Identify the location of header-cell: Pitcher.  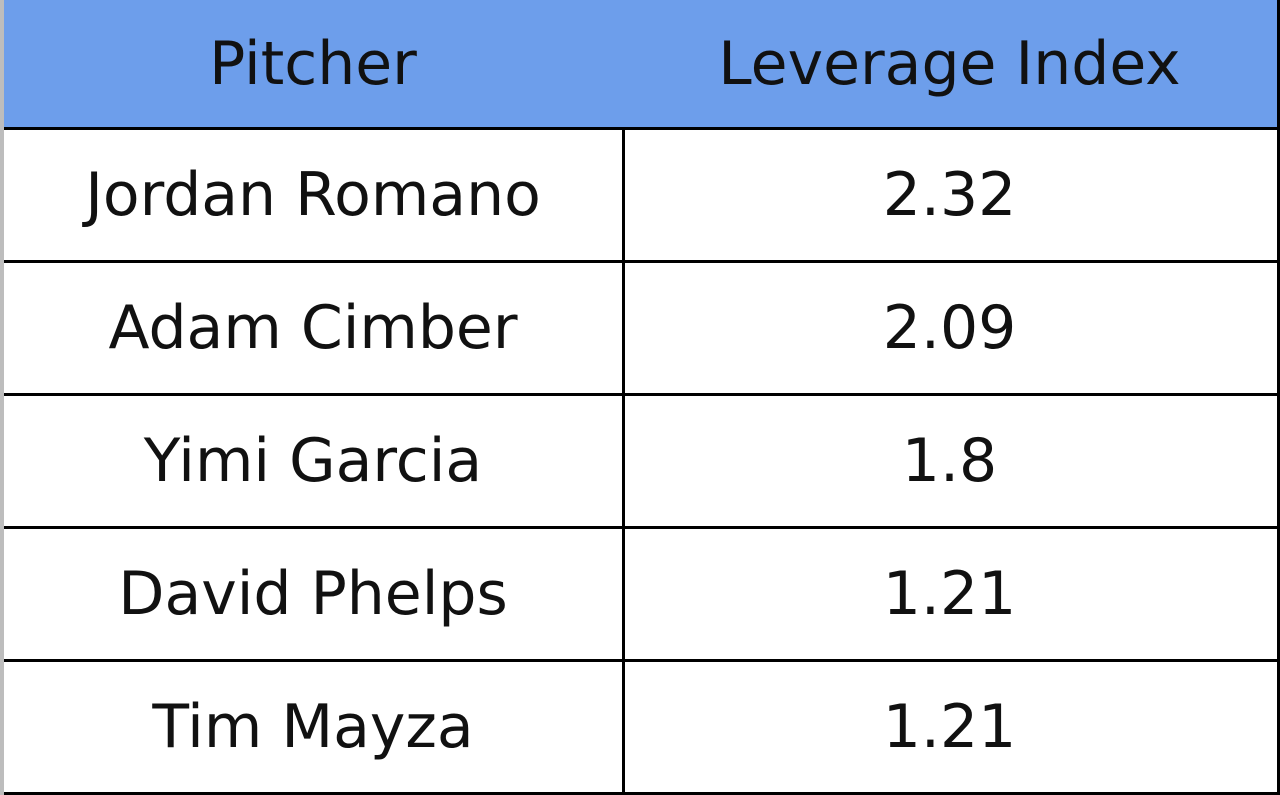
(314, 65).